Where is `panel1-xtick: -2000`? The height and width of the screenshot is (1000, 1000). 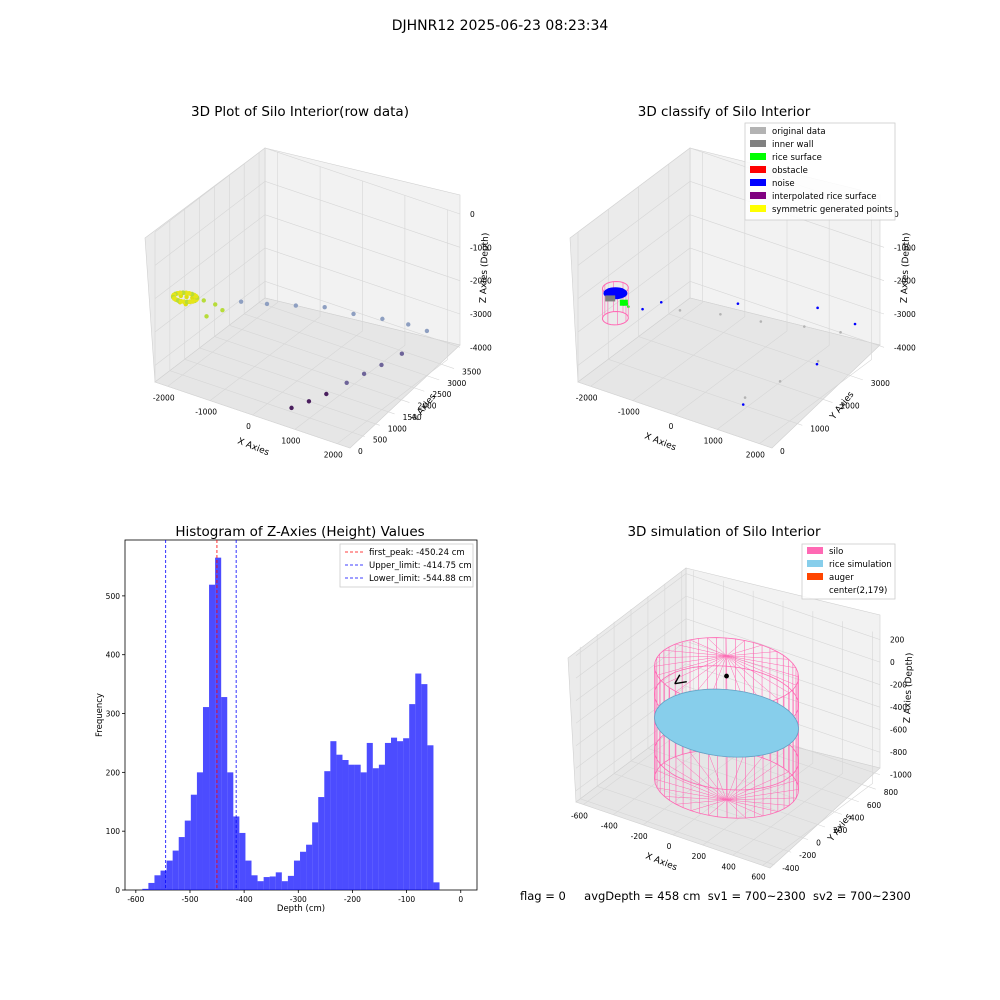
panel1-xtick: -2000 is located at coordinates (164, 397).